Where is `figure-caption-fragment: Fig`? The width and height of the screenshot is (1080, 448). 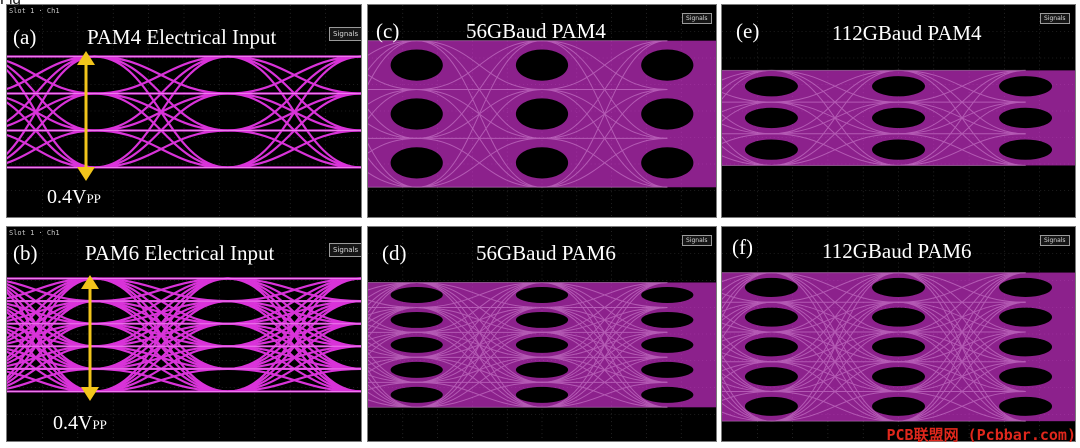
figure-caption-fragment: Fig is located at coordinates (10, 4).